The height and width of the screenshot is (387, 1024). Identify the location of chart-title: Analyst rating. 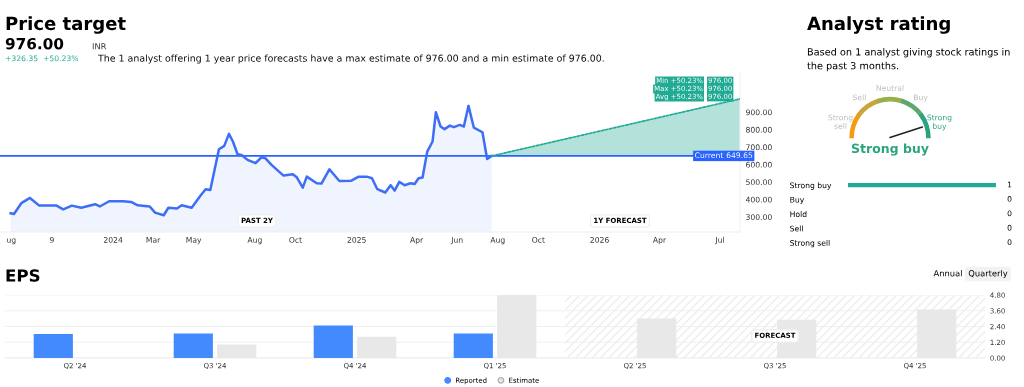
(878, 25).